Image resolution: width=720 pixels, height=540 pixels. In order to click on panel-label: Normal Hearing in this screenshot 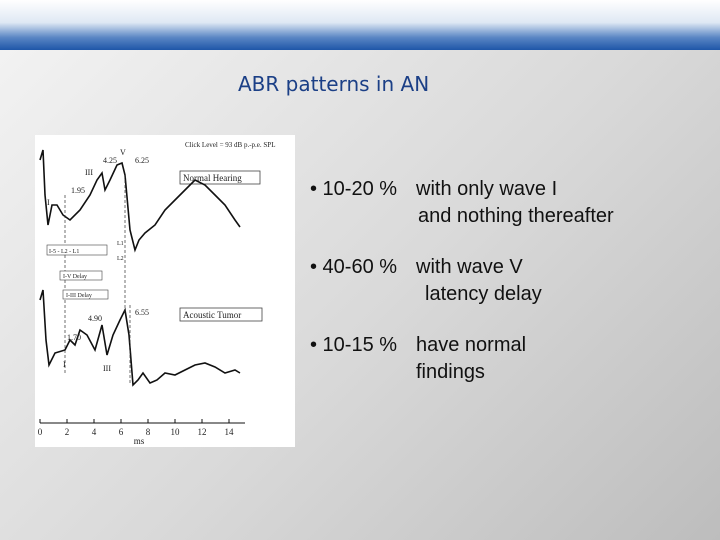, I will do `click(212, 178)`.